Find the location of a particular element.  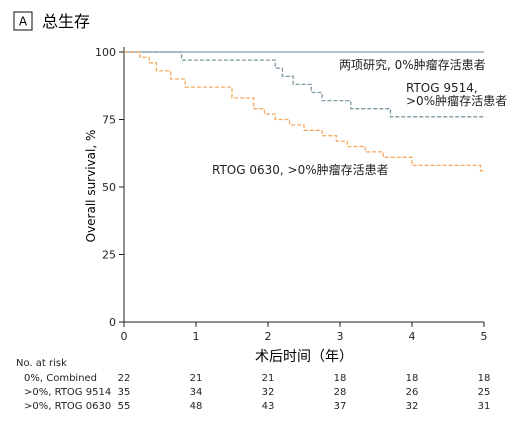

risk-cell-1-0: 35 is located at coordinates (124, 392).